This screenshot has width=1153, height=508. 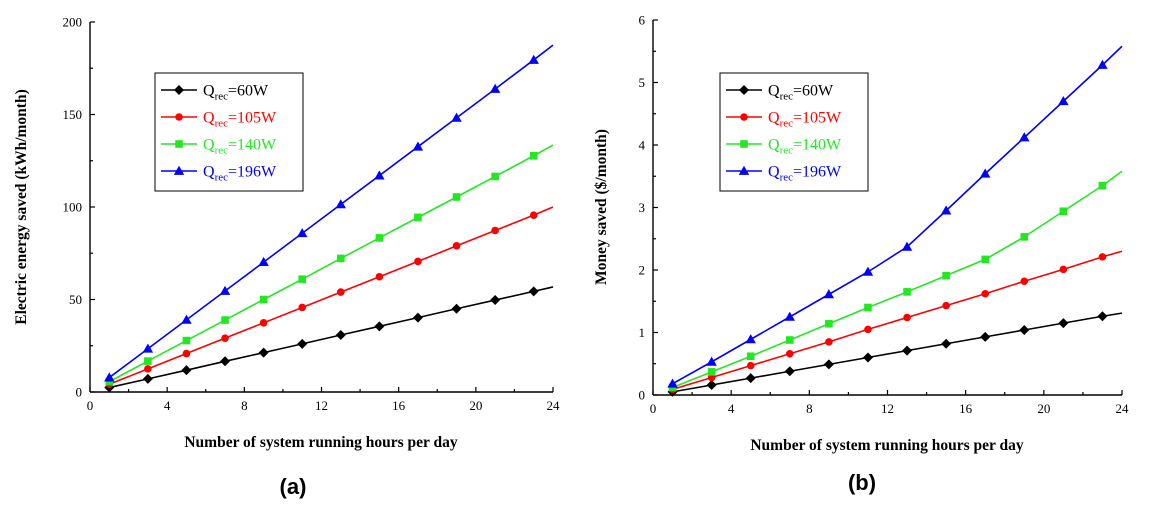 What do you see at coordinates (321, 405) in the screenshot?
I see `x-tick-label: 12` at bounding box center [321, 405].